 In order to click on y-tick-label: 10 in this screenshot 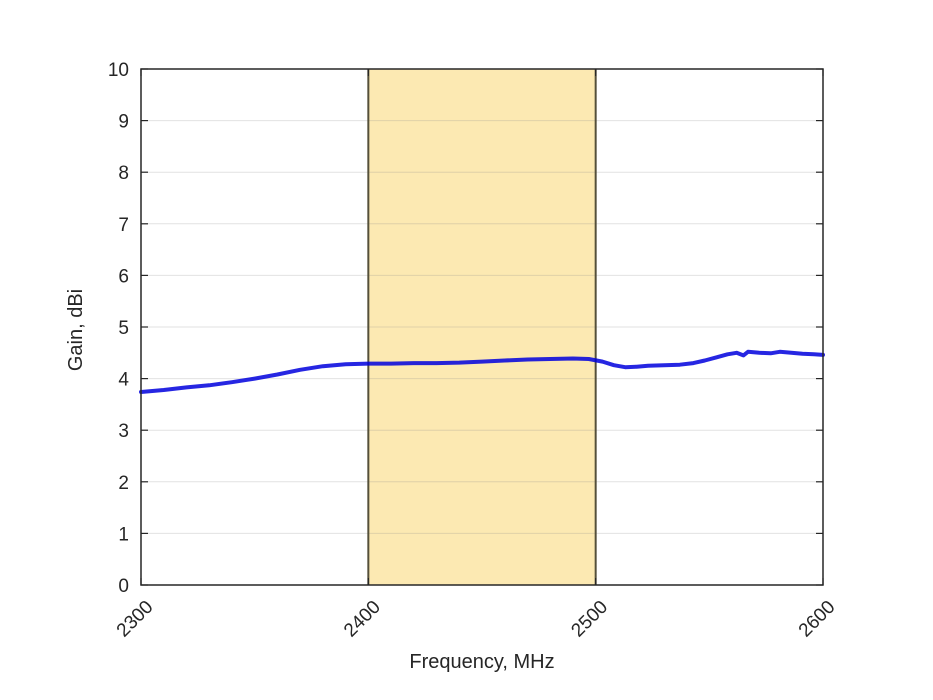, I will do `click(118, 70)`.